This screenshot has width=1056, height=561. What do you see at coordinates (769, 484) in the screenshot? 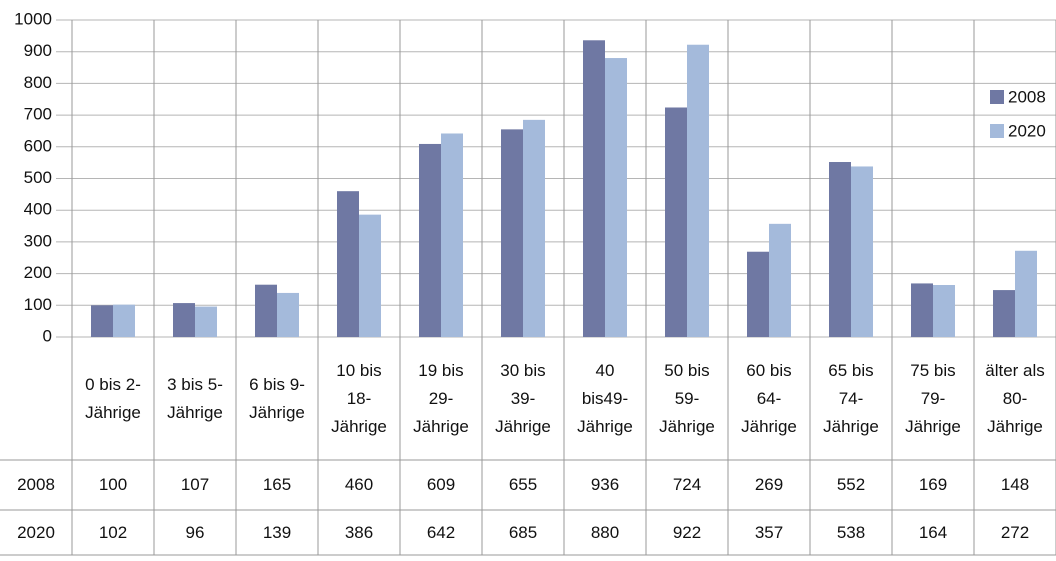
I see `table-value: 269` at bounding box center [769, 484].